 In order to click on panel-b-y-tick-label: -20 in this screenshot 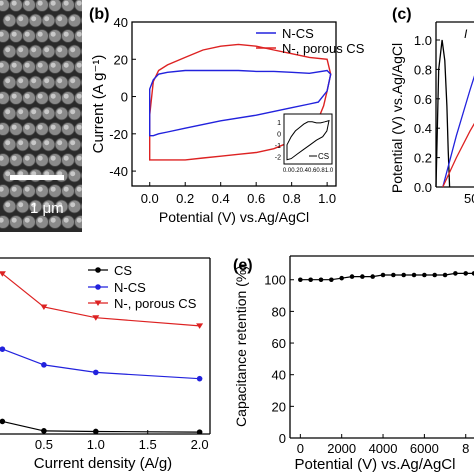, I will do `click(118, 134)`.